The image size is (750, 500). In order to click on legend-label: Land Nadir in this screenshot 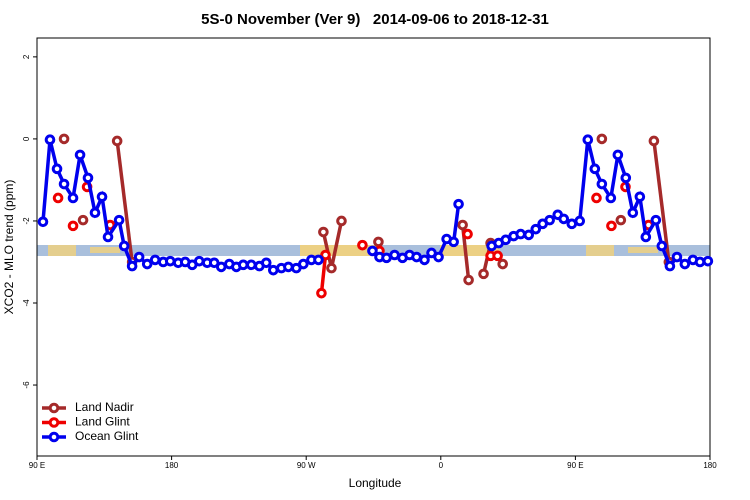, I will do `click(104, 407)`.